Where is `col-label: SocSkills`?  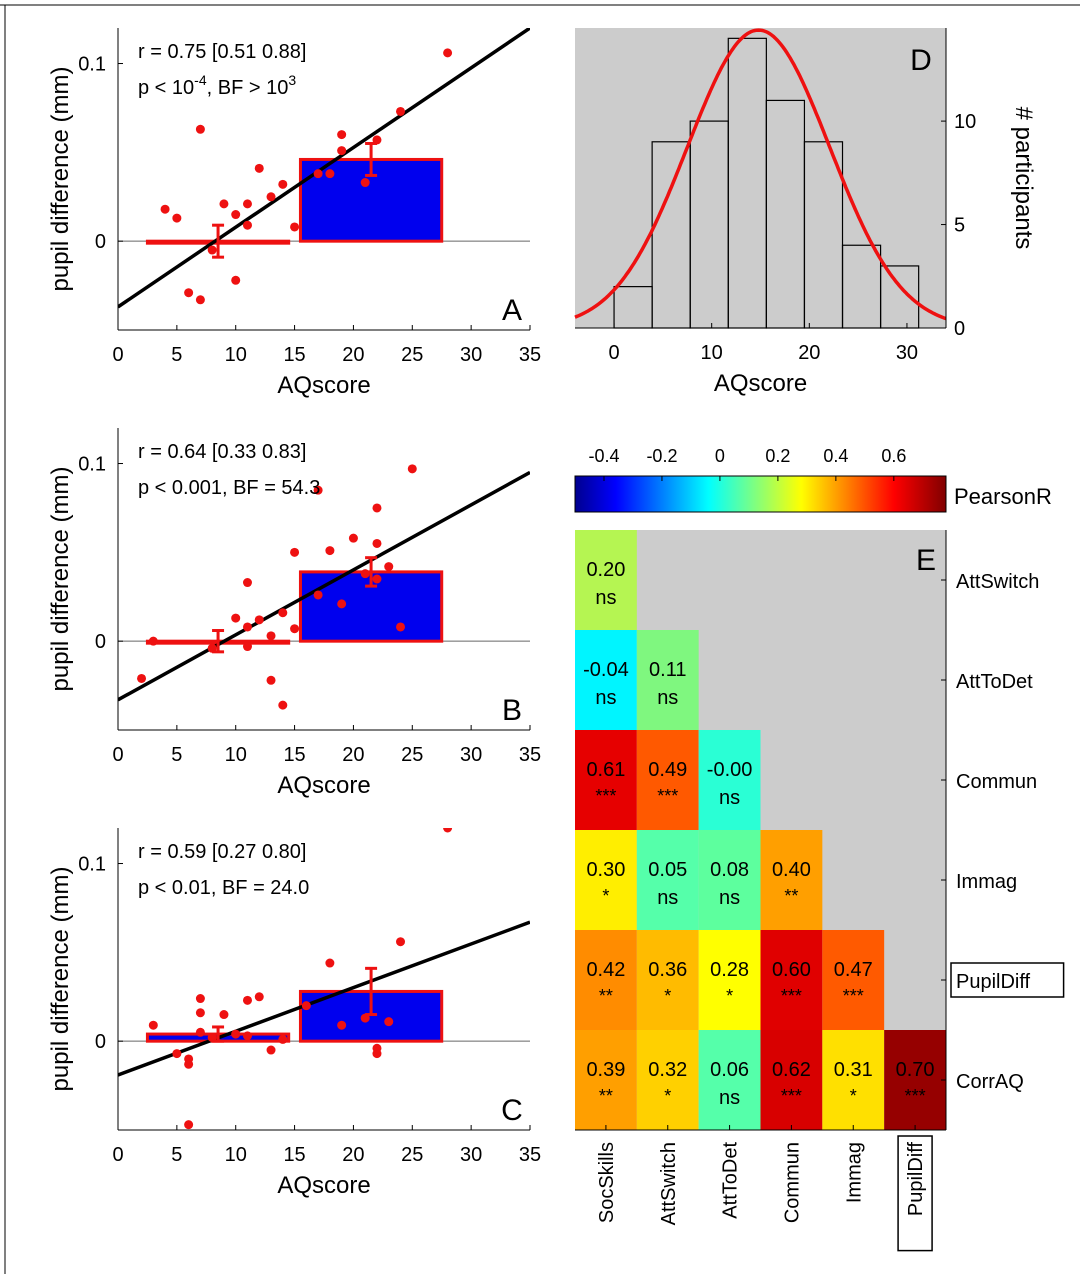 col-label: SocSkills is located at coordinates (607, 1182).